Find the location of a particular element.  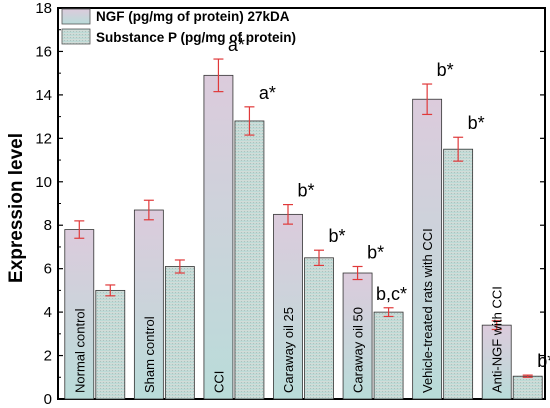

y-tick-label: 6 is located at coordinates (48, 269).